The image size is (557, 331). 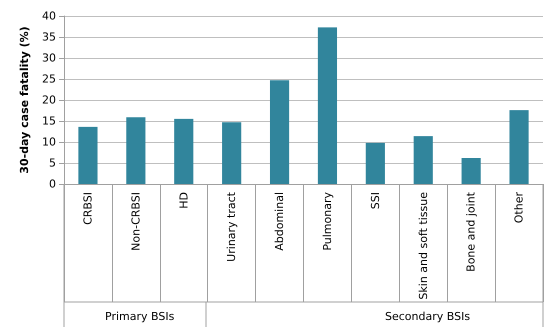 I want to click on y-tick-label: 10, so click(x=49, y=142).